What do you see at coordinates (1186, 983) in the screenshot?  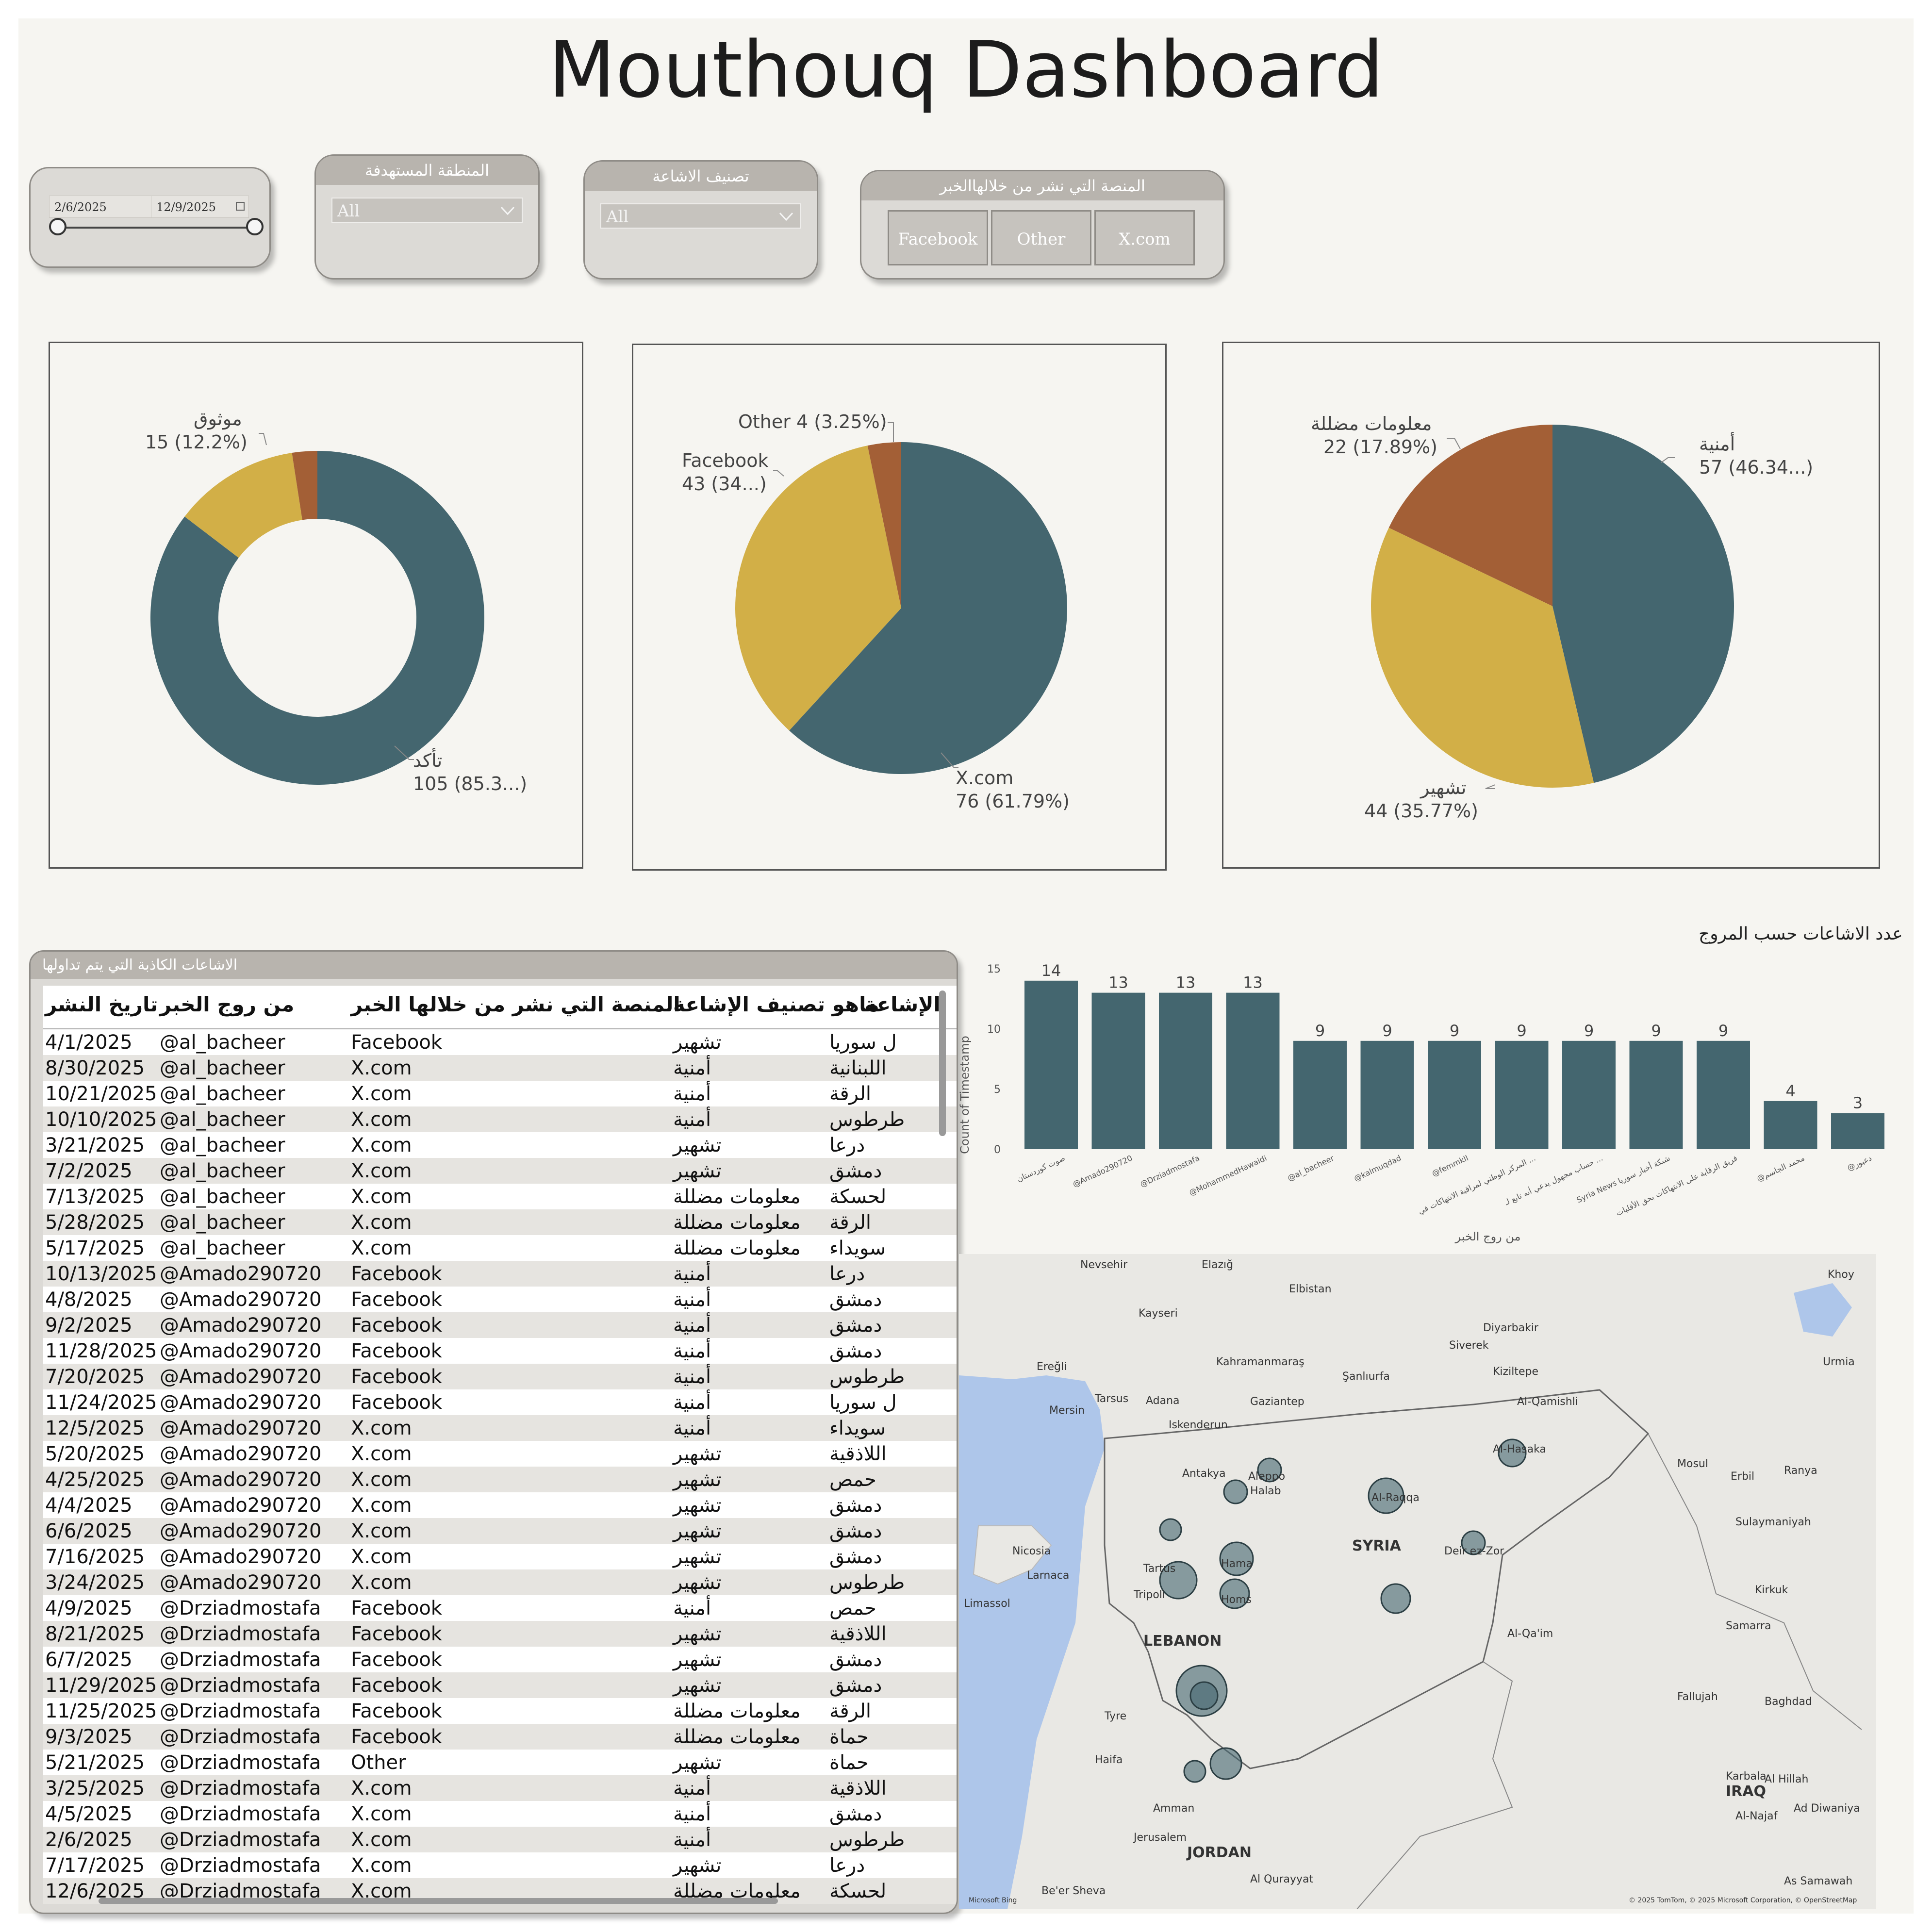 I see `data-label: 13` at bounding box center [1186, 983].